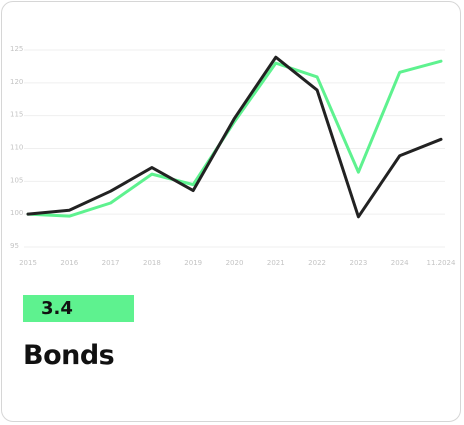 The image size is (464, 425). I want to click on x-tick-label: 2015, so click(28, 263).